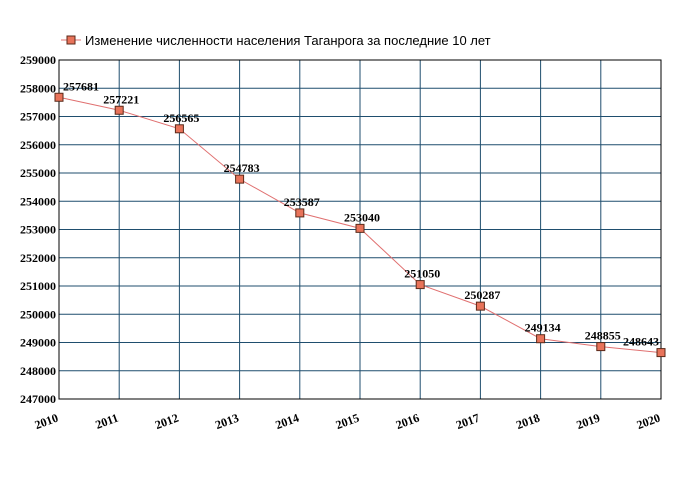  I want to click on data-label: 256565, so click(181, 118).